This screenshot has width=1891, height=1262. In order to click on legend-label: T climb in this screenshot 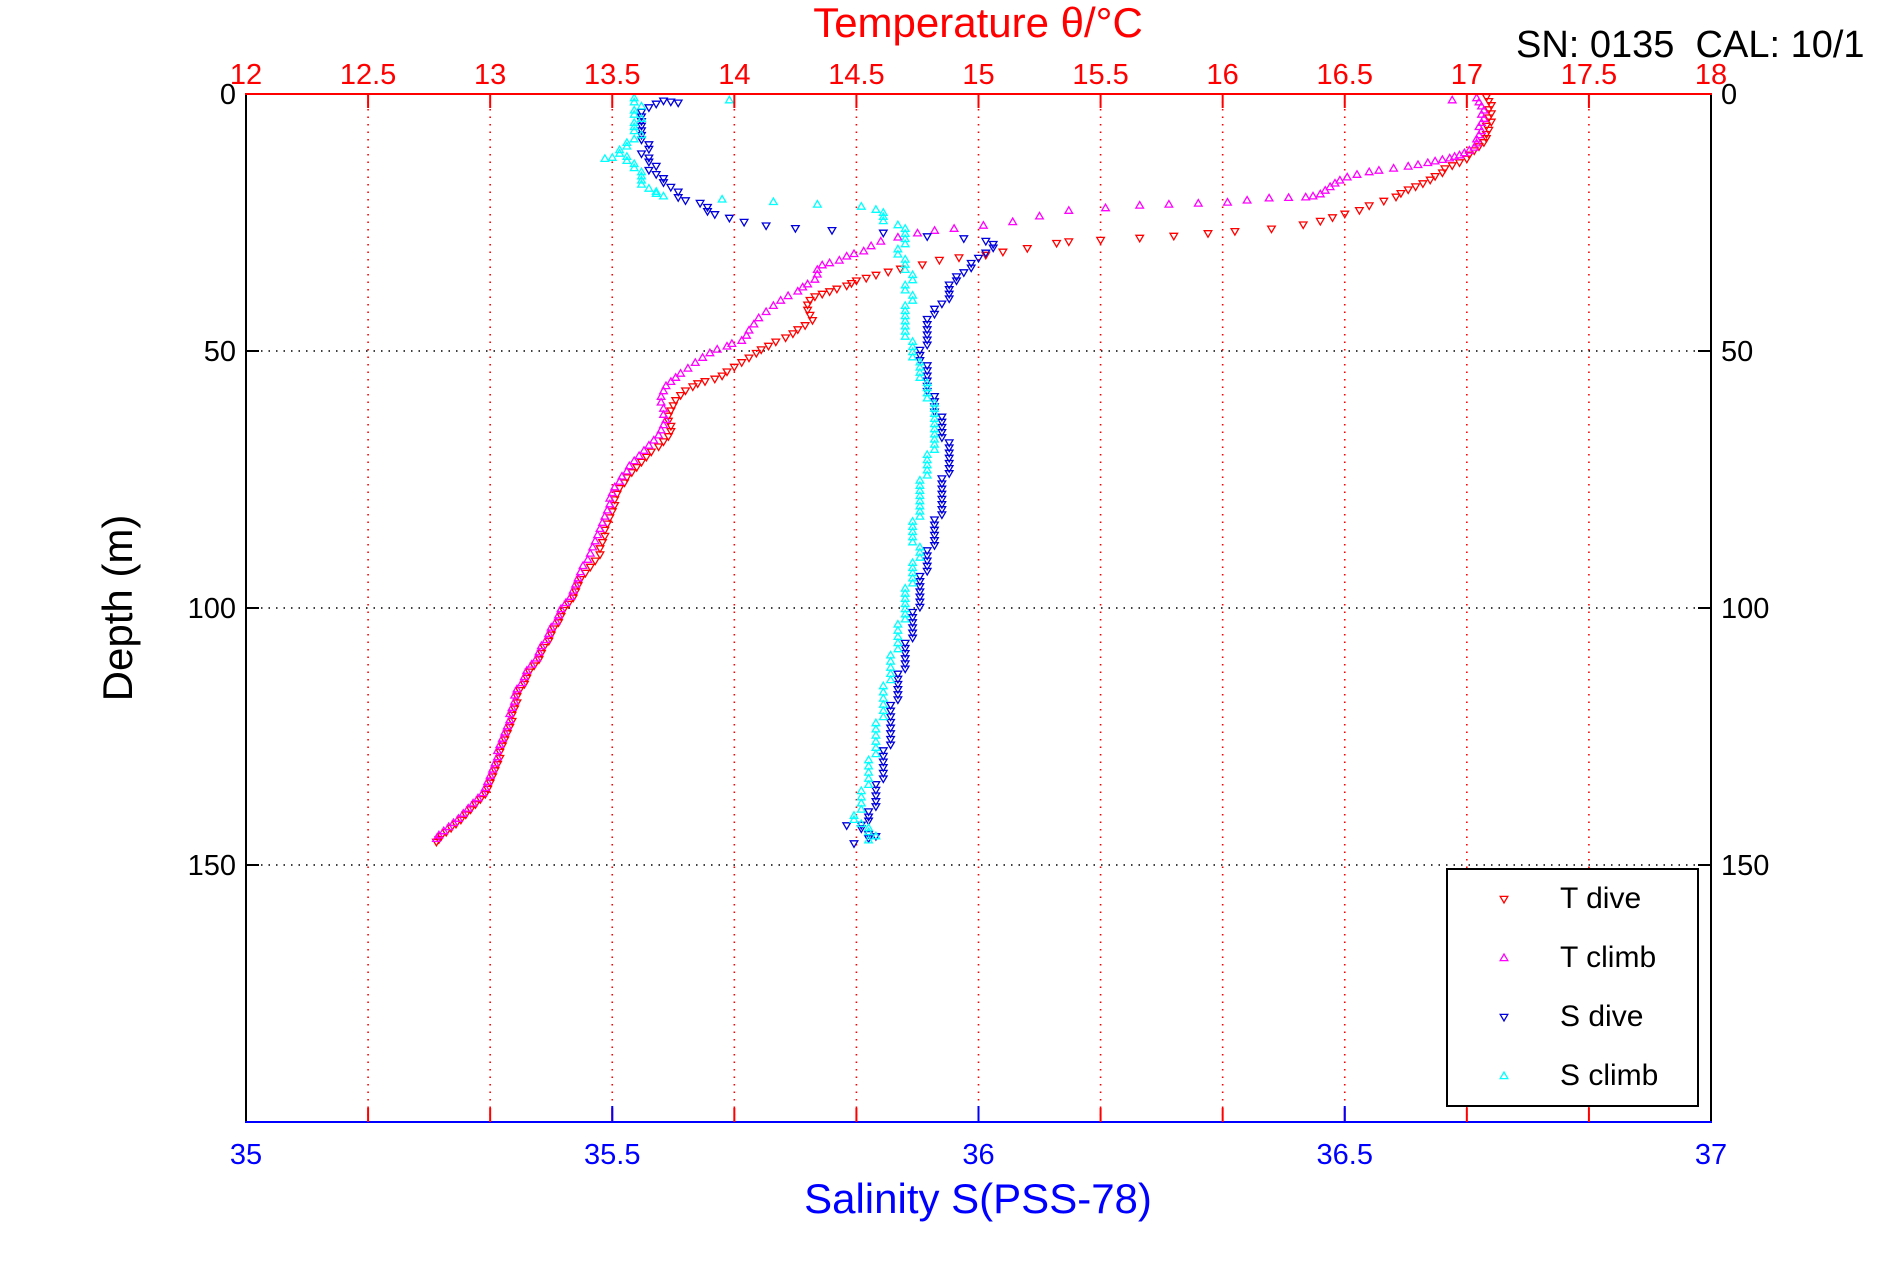, I will do `click(1608, 958)`.